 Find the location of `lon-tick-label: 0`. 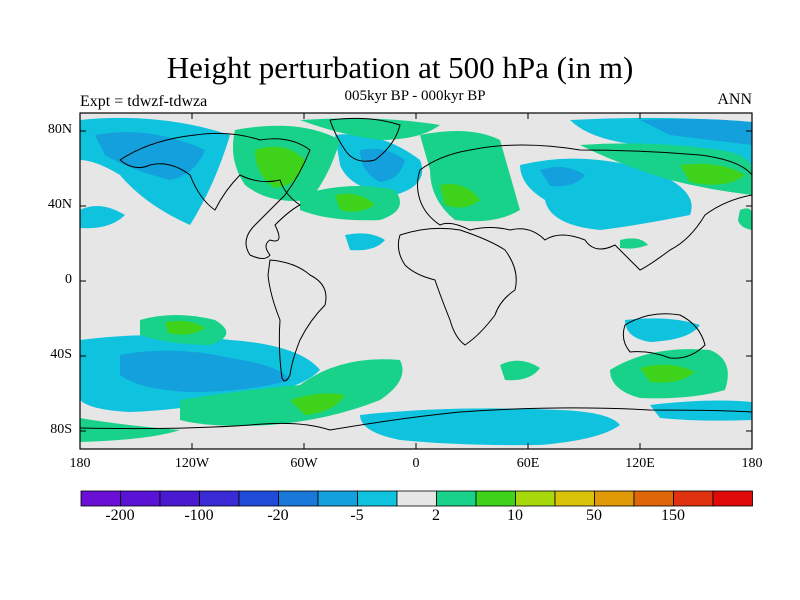

lon-tick-label: 0 is located at coordinates (416, 463).